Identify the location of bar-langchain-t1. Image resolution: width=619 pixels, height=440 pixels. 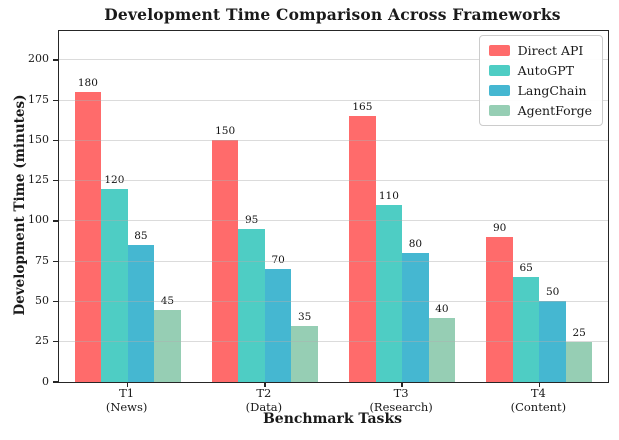
(141, 313).